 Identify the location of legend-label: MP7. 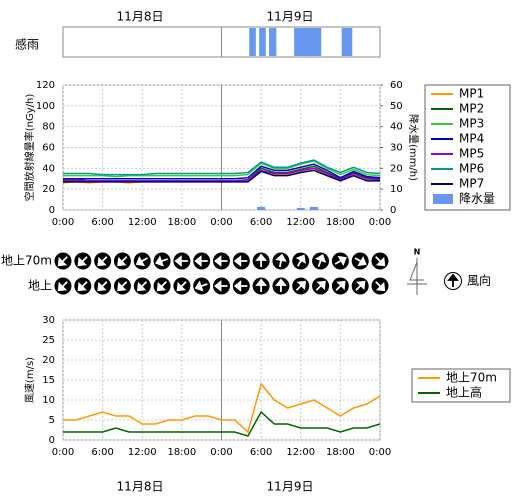
(471, 184).